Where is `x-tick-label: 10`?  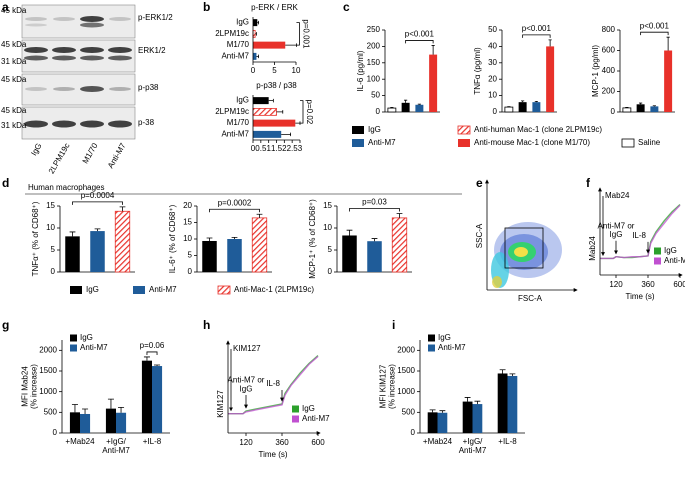
x-tick-label: 10 is located at coordinates (296, 70).